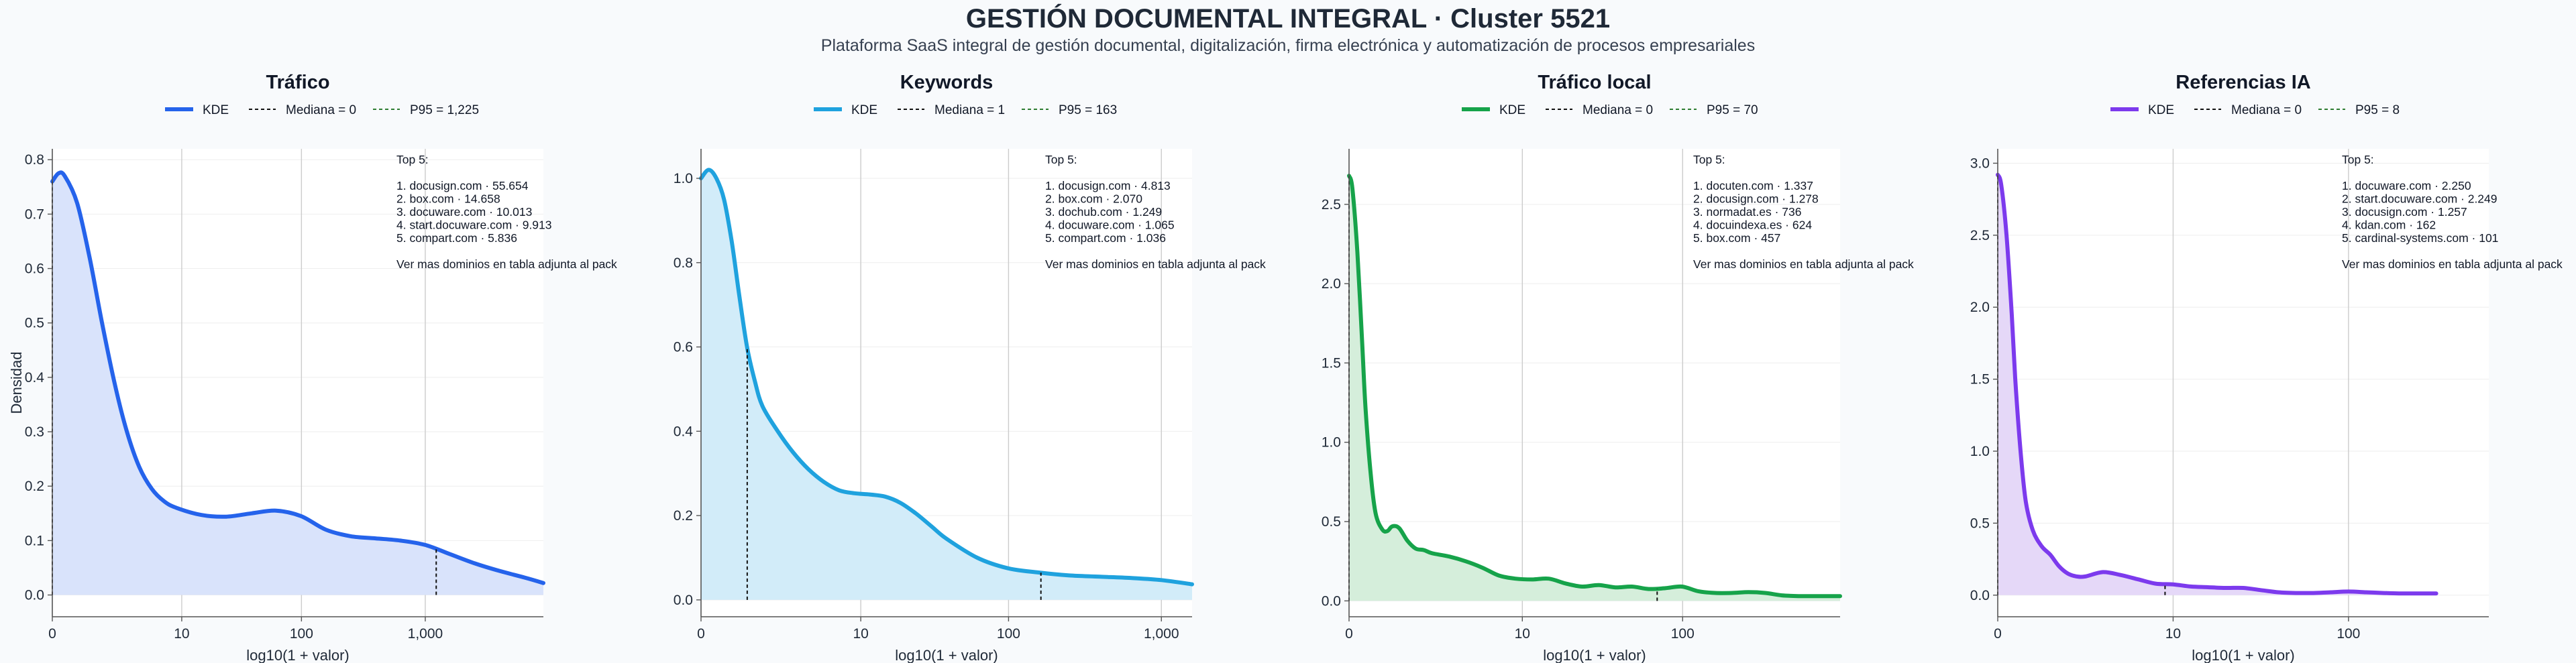 Image resolution: width=2576 pixels, height=663 pixels. I want to click on plot-area, so click(2243, 383).